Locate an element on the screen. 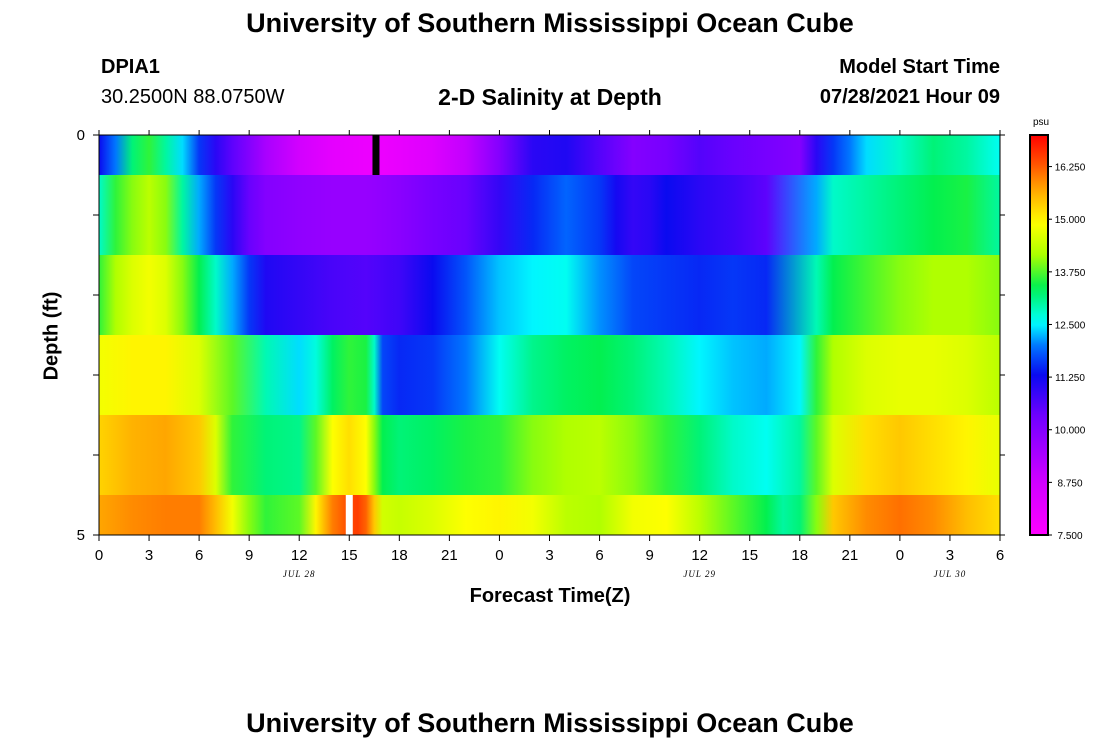 This screenshot has height=750, width=1100. colorbar-unit-label: psu is located at coordinates (1041, 122).